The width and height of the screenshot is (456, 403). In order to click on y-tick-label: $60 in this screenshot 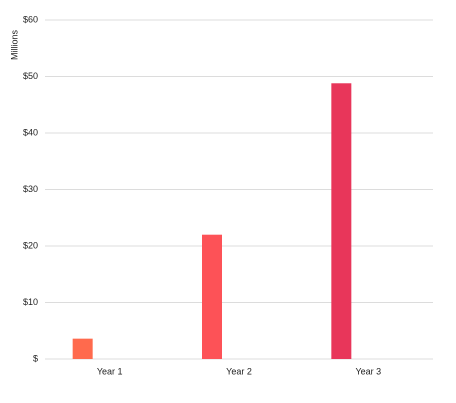, I will do `click(30, 19)`.